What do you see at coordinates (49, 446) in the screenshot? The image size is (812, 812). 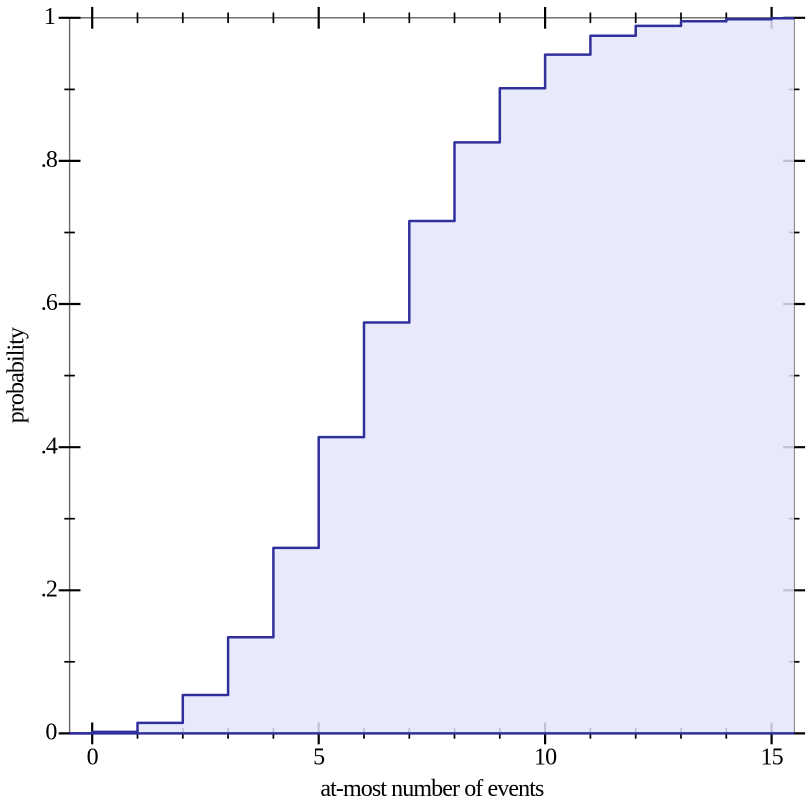 I see `svg-text: .4` at bounding box center [49, 446].